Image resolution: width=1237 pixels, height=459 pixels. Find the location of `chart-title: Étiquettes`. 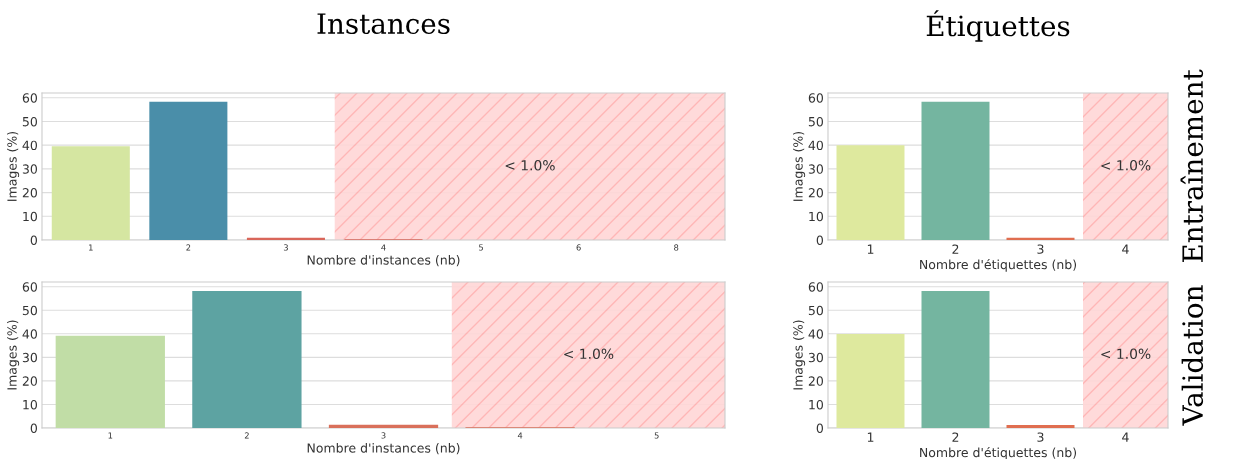

chart-title: Étiquettes is located at coordinates (998, 26).